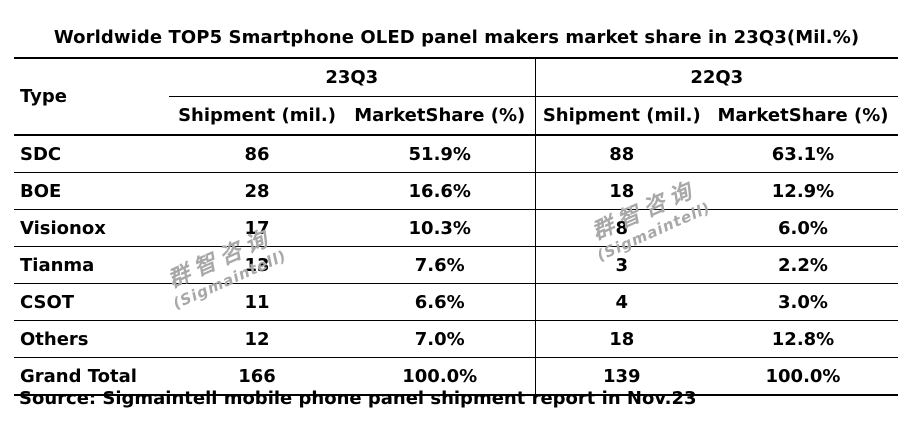 This screenshot has width=913, height=430. I want to click on row-type: CSOT, so click(91, 302).